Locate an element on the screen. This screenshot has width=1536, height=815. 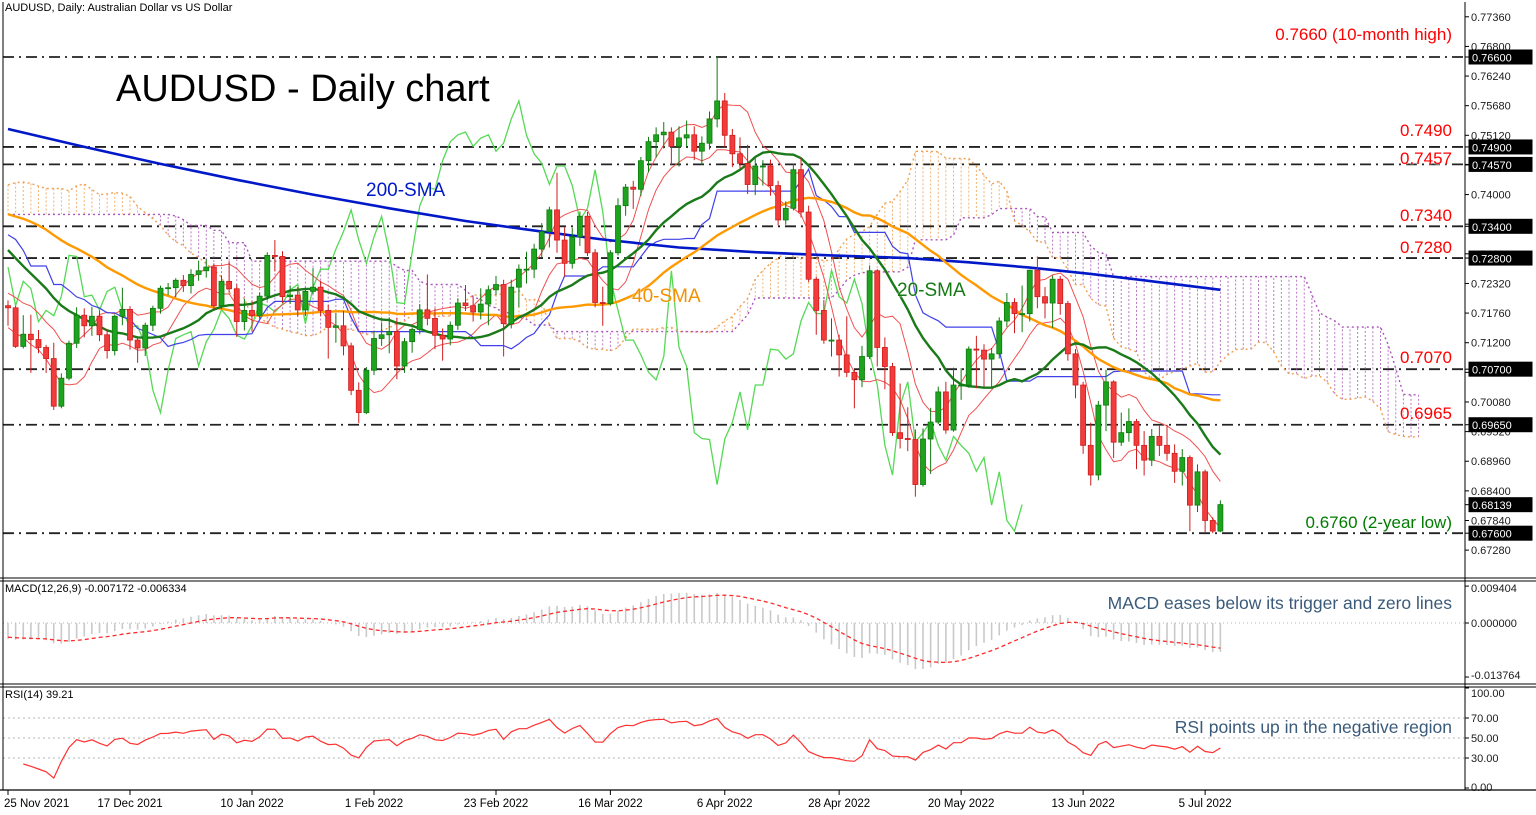
svg-text: 0.67280 is located at coordinates (1491, 551).